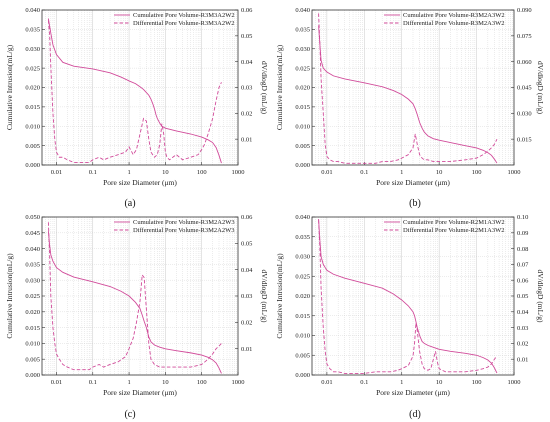 This screenshot has height=422, width=550. What do you see at coordinates (184, 15) in the screenshot?
I see `legend-entry: Cumulative Pore Volume-R3M3A2W2` at bounding box center [184, 15].